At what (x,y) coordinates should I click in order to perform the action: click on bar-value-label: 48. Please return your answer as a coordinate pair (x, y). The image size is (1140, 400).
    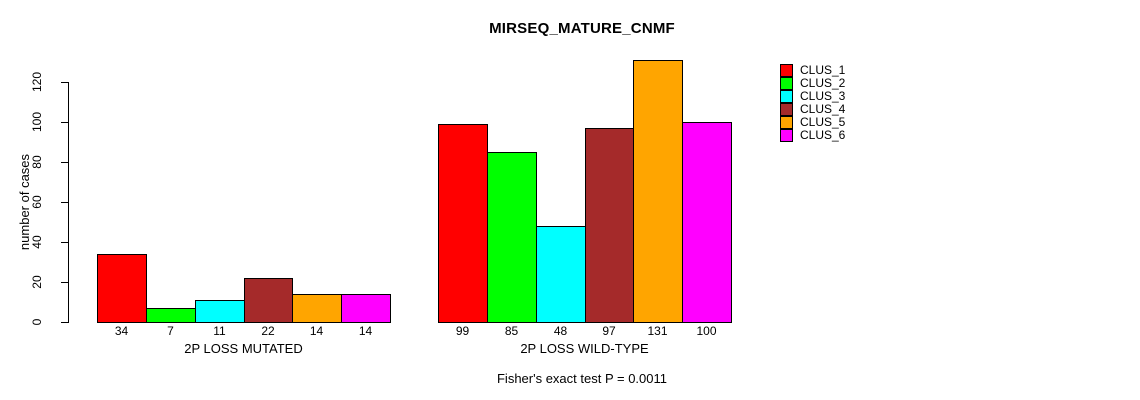
    Looking at the image, I should click on (560, 331).